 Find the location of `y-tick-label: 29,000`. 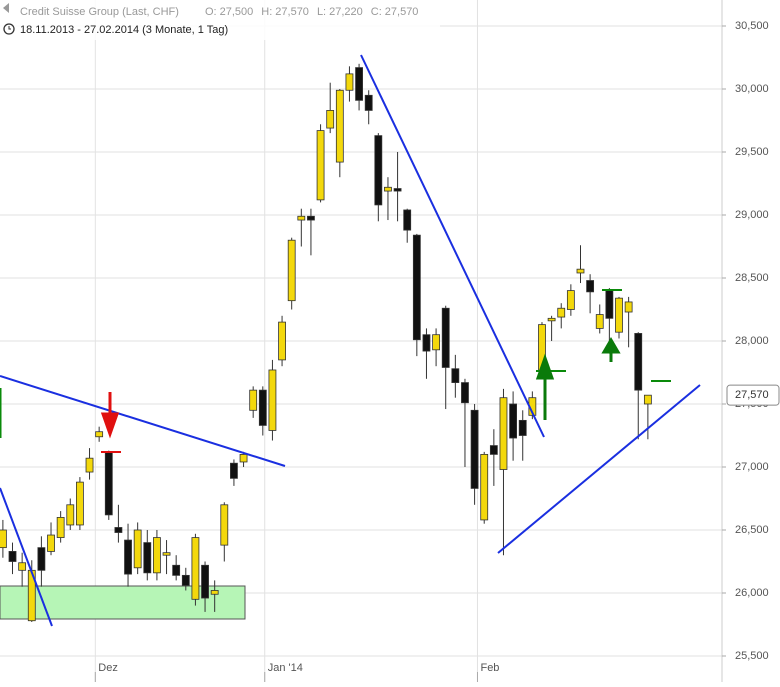

y-tick-label: 29,000 is located at coordinates (752, 215).